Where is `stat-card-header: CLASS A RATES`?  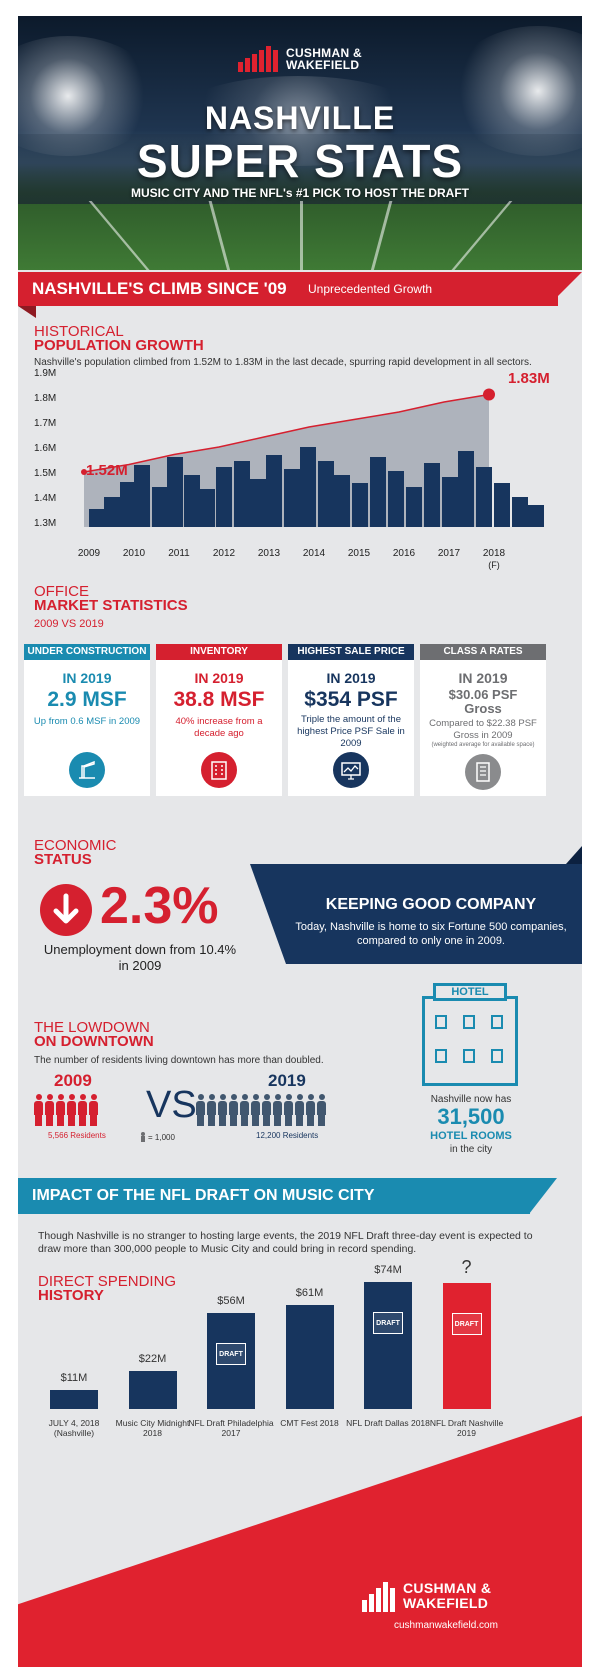
stat-card-header: CLASS A RATES is located at coordinates (483, 652).